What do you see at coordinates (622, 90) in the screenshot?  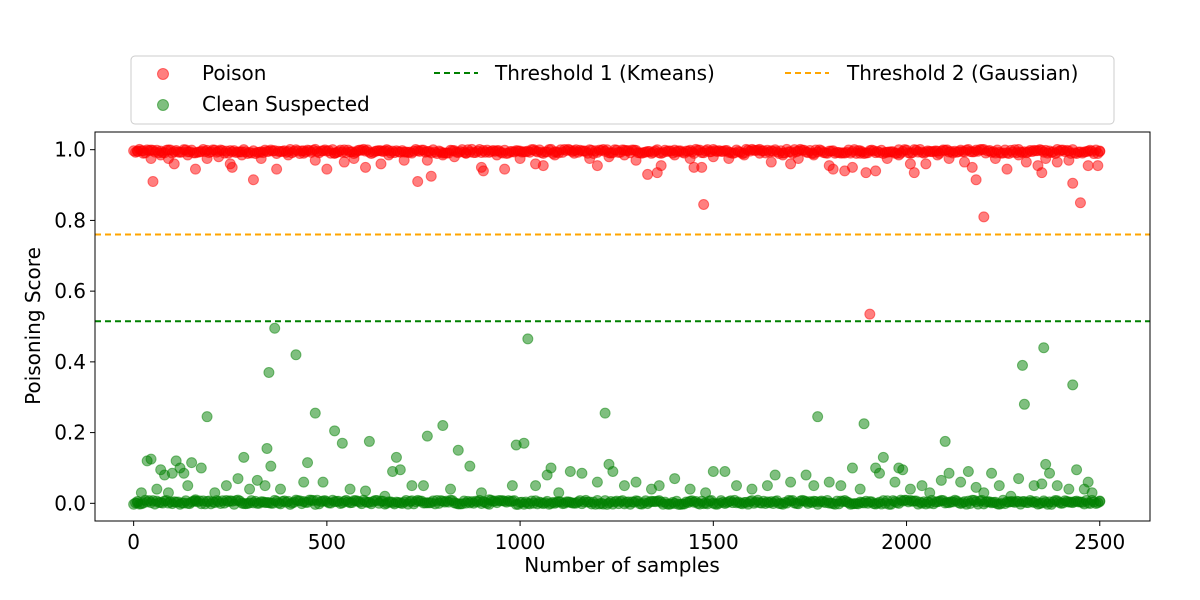 I see `legend-box` at bounding box center [622, 90].